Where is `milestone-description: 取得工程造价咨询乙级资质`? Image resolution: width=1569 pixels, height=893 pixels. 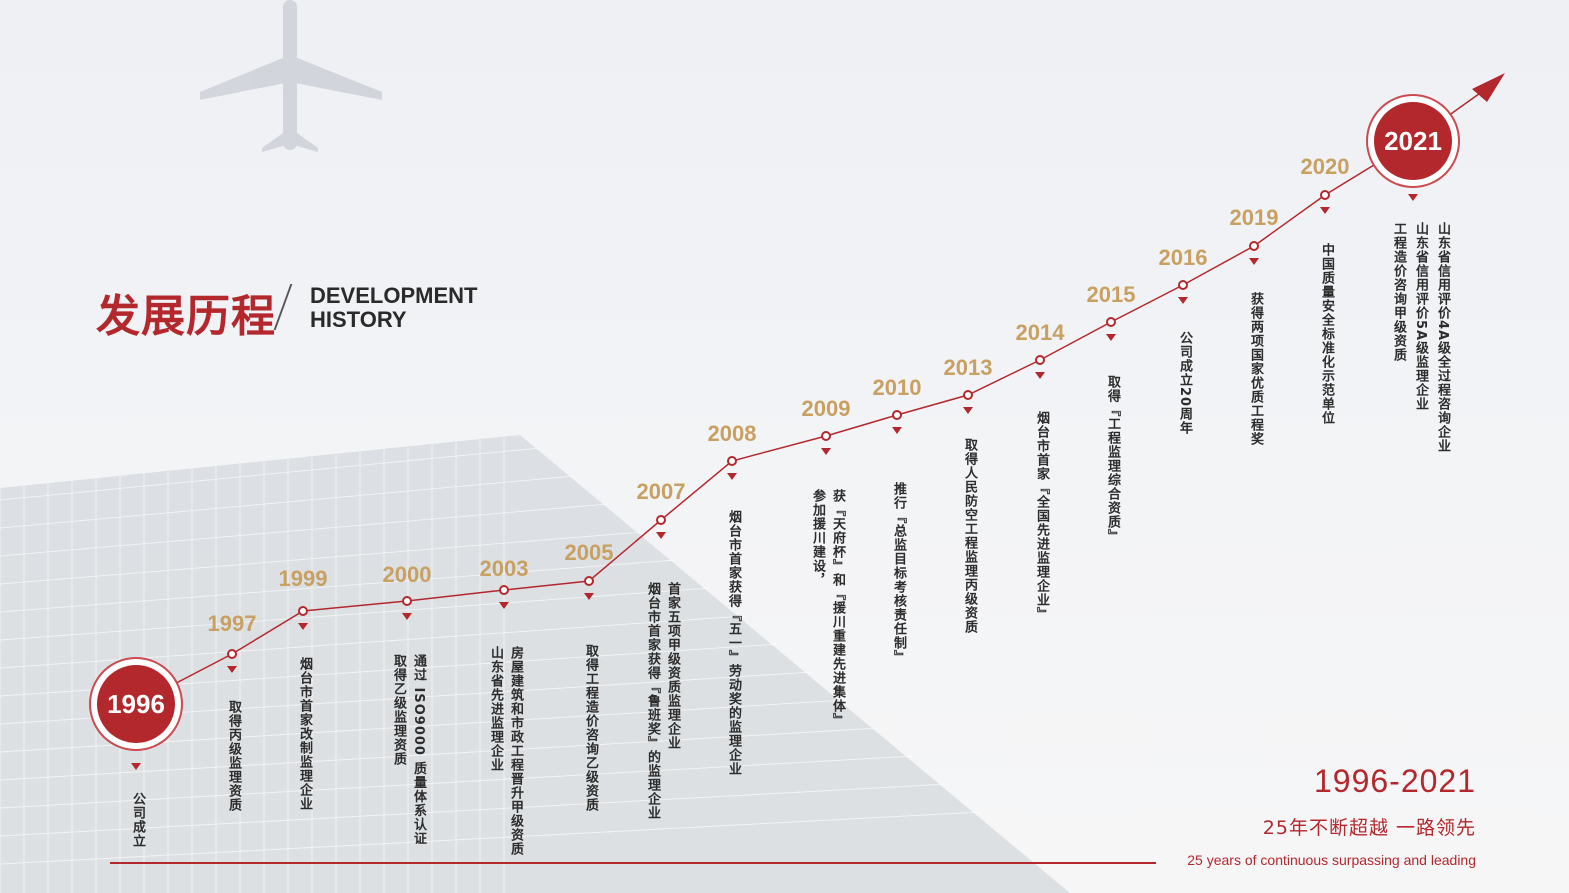
milestone-description: 取得工程造价咨询乙级资质 is located at coordinates (590, 728).